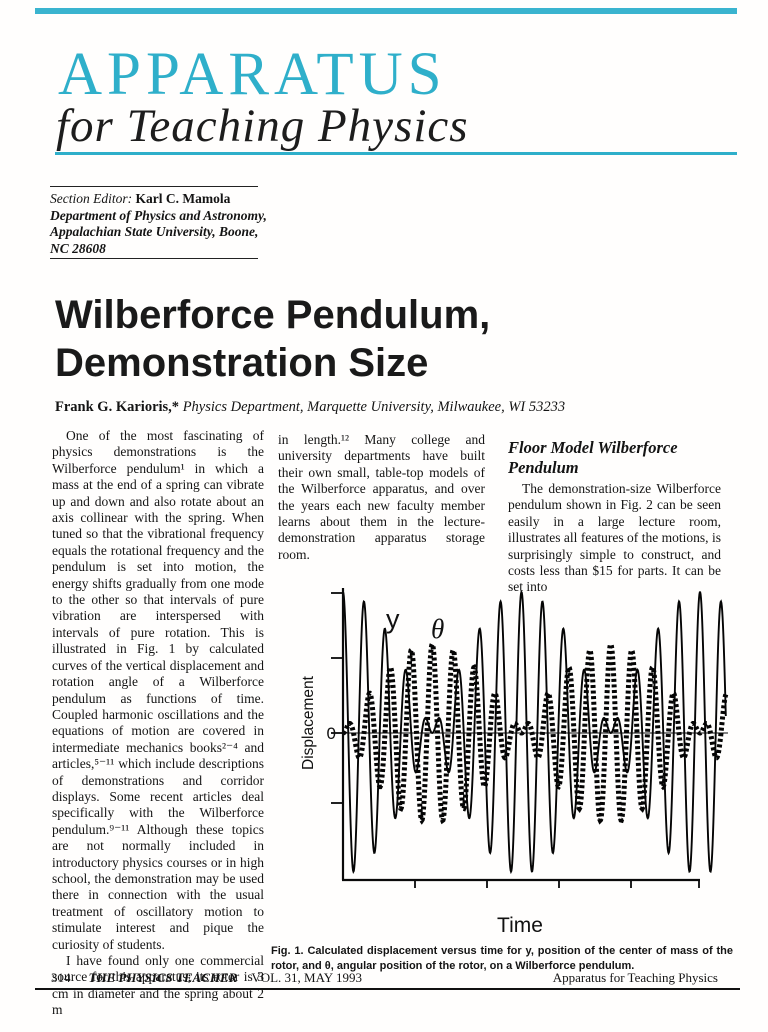 The image size is (768, 1032). Describe the element at coordinates (183, 198) in the screenshot. I see `section-editor-name: Karl C. Mamola` at that location.